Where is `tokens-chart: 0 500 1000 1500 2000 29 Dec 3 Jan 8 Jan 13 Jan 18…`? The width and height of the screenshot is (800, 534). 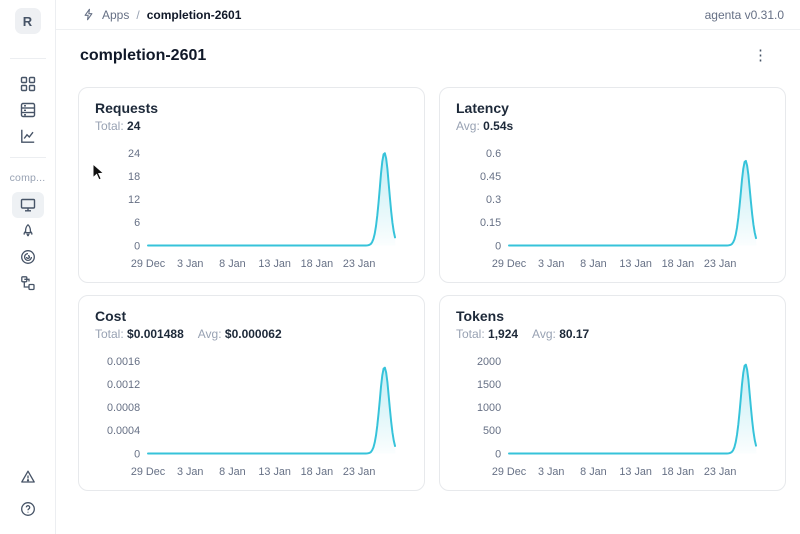
tokens-chart: 0 500 1000 1500 2000 29 Dec 3 Jan 8 Jan 13 Jan 18… is located at coordinates (612, 418).